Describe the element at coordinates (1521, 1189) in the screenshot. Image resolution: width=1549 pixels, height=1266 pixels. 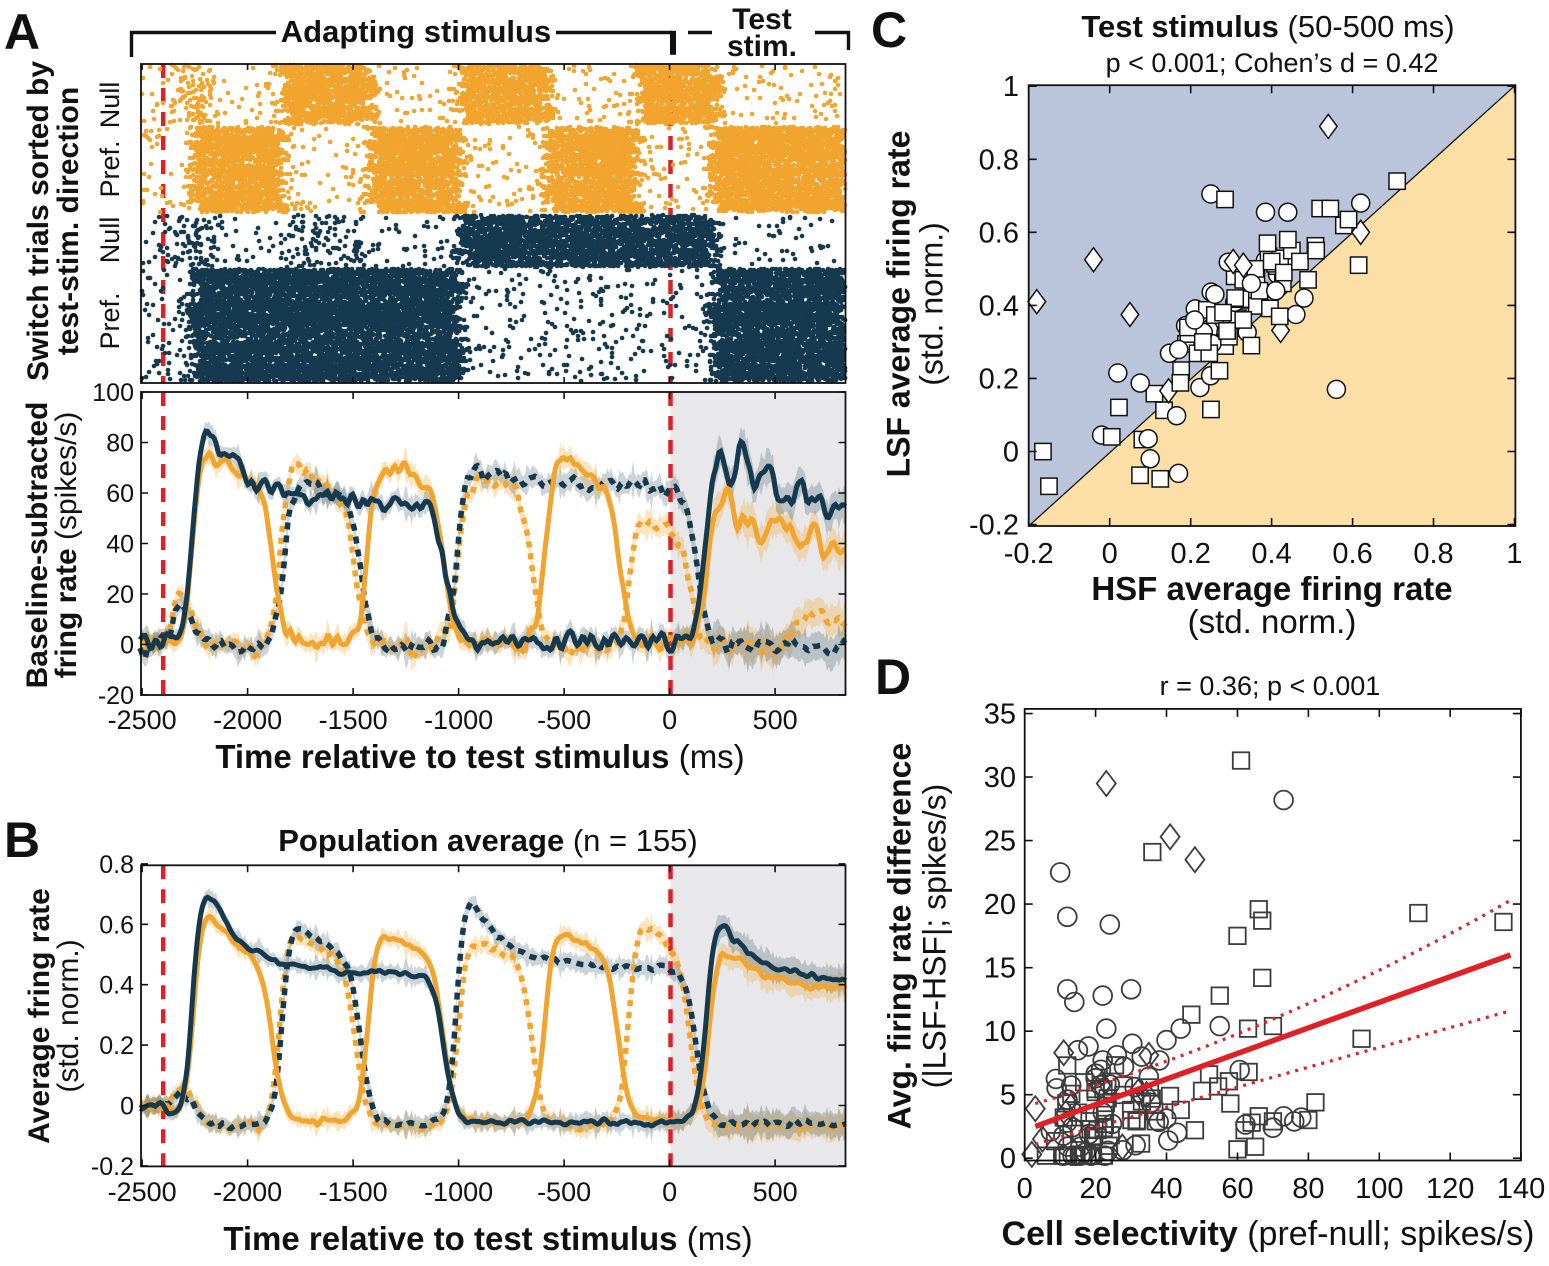
I see `svg-text: 140` at that location.